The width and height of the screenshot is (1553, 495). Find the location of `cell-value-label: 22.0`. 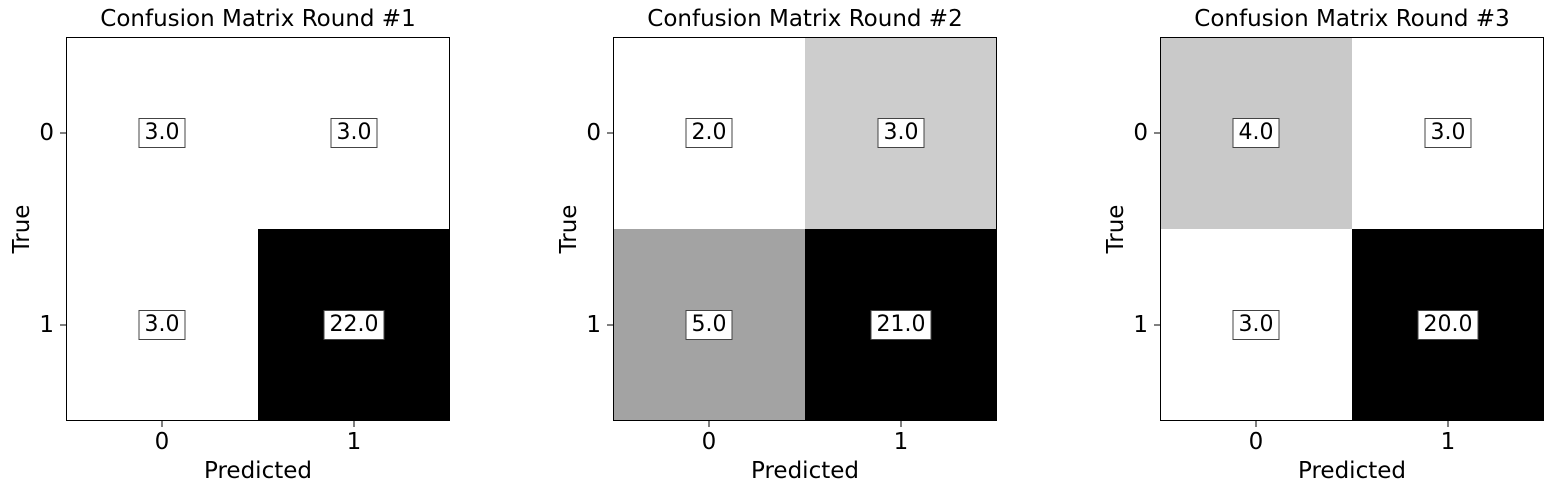

cell-value-label: 22.0 is located at coordinates (354, 325).